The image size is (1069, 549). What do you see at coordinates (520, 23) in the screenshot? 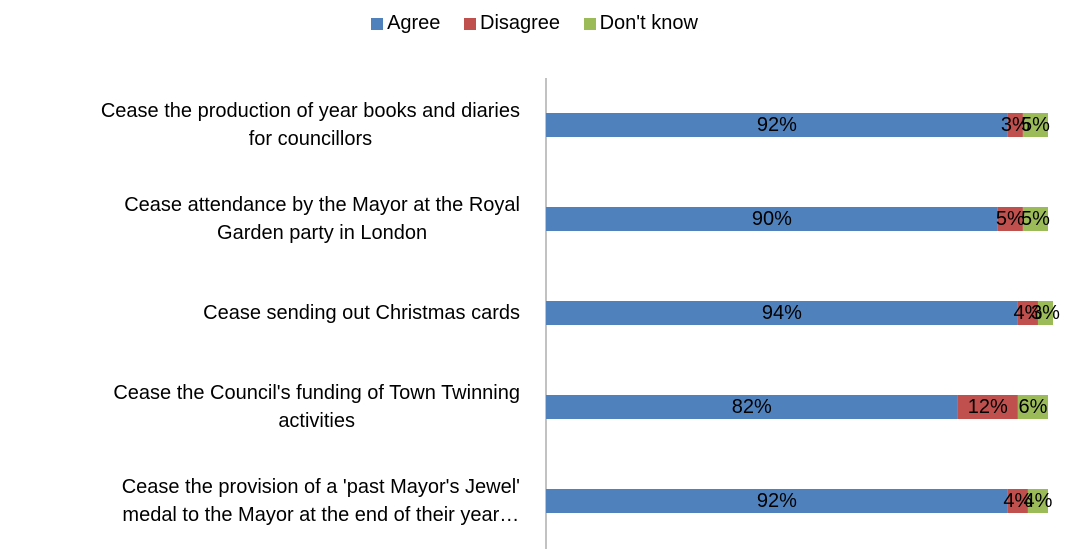
I see `legend-label-disagree: Disagree` at bounding box center [520, 23].